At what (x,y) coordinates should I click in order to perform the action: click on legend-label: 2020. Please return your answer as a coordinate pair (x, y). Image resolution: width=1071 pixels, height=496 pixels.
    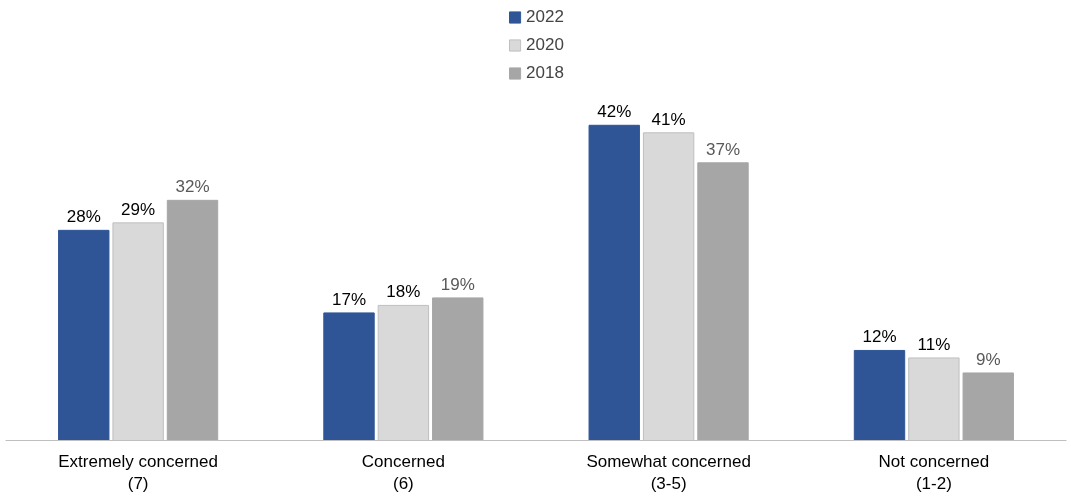
    Looking at the image, I should click on (545, 45).